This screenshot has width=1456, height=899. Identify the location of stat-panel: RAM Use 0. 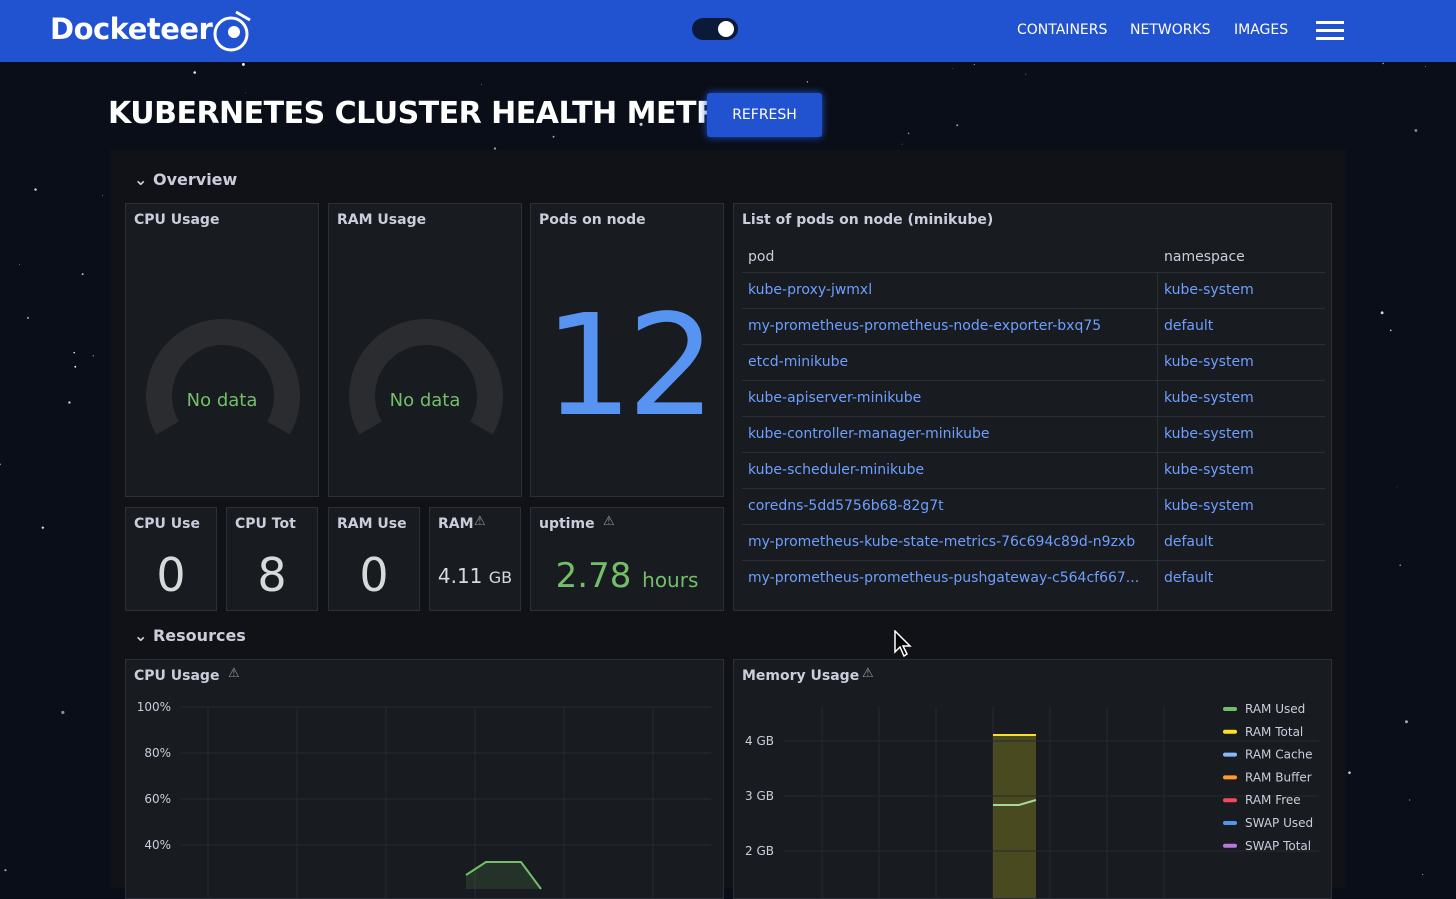
(374, 559).